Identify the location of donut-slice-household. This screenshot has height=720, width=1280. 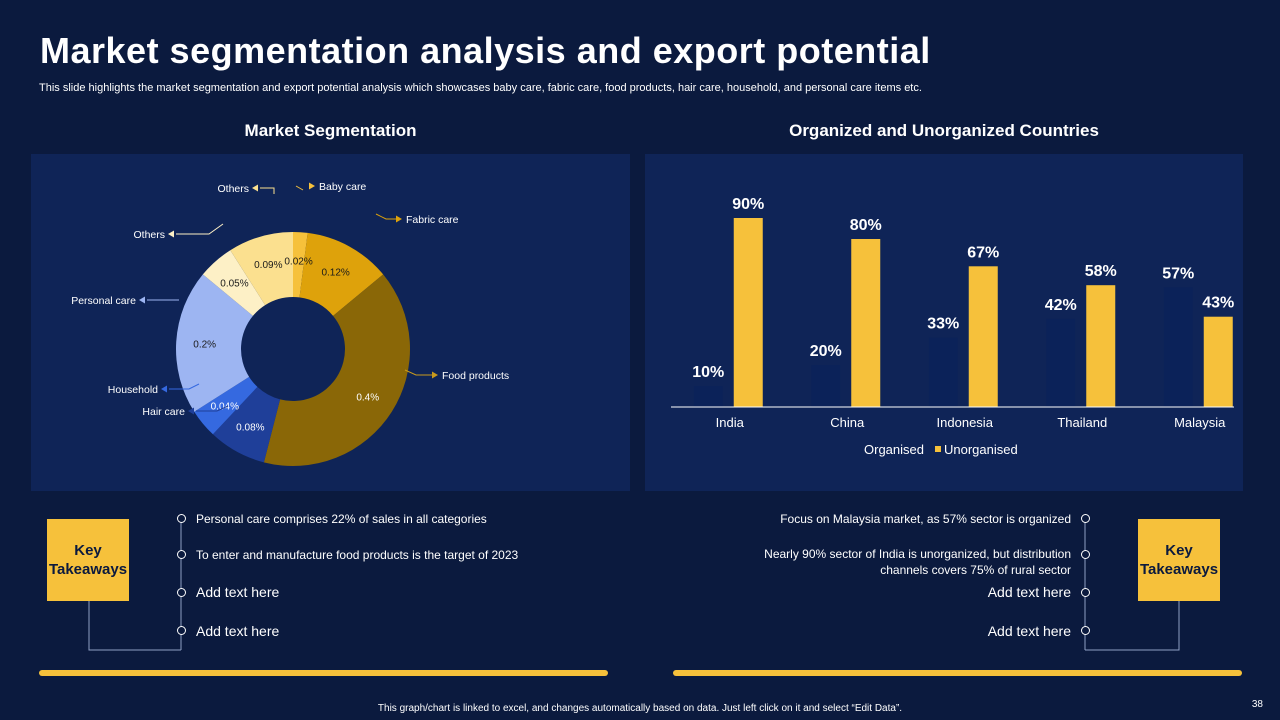
(226, 405).